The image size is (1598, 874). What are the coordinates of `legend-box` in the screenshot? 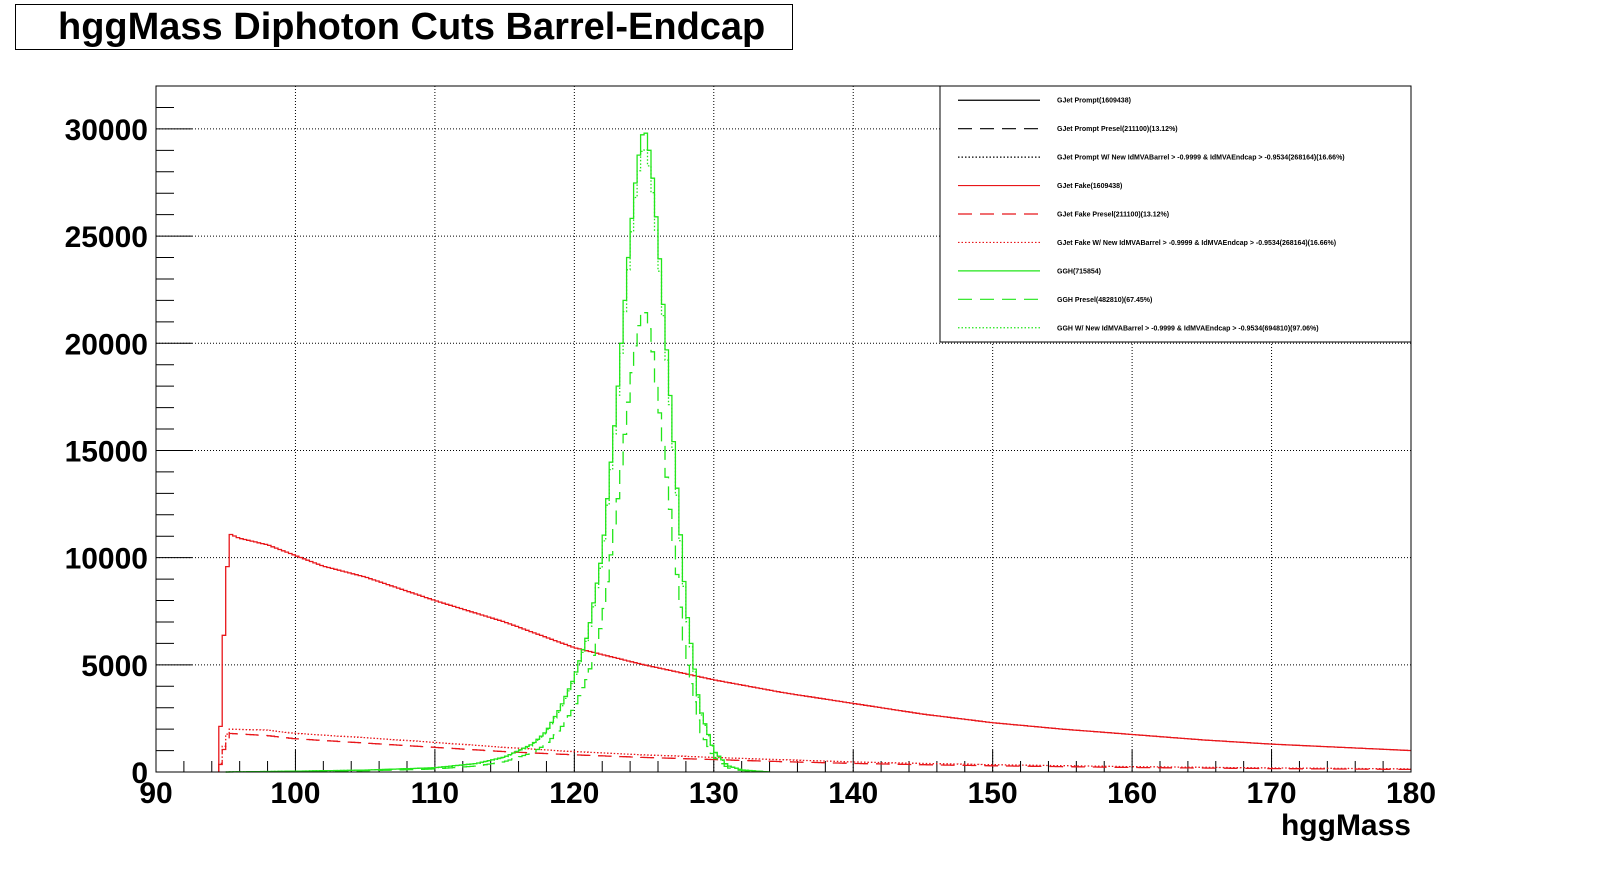 It's located at (1175, 214).